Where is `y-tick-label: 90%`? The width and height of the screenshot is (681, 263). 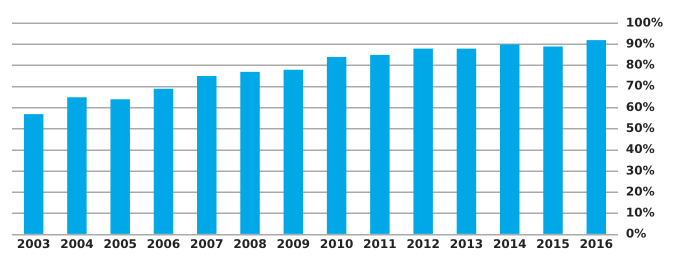 y-tick-label: 90% is located at coordinates (640, 43).